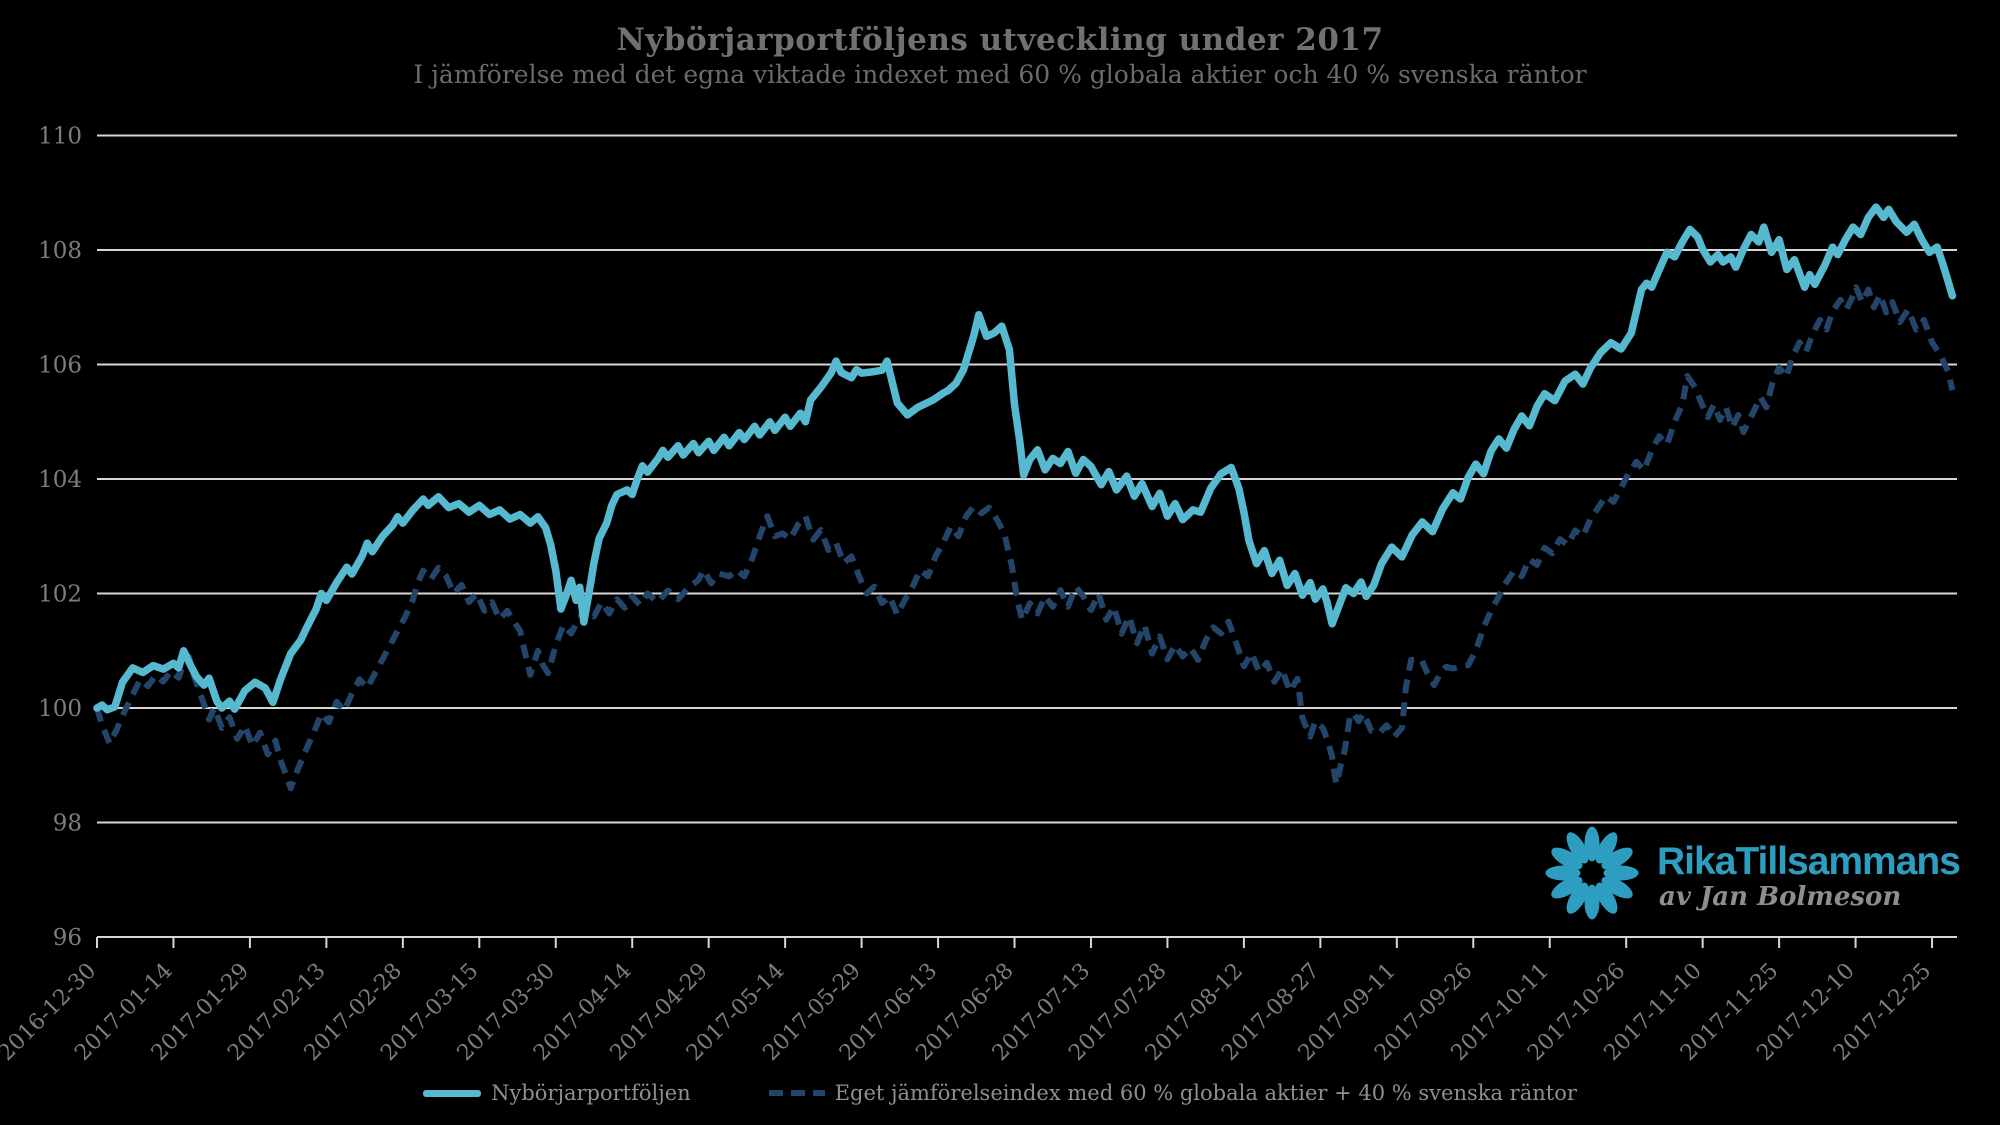 This screenshot has height=1125, width=2000. Describe the element at coordinates (452, 1093) in the screenshot. I see `legend-swatch-solid-line` at that location.